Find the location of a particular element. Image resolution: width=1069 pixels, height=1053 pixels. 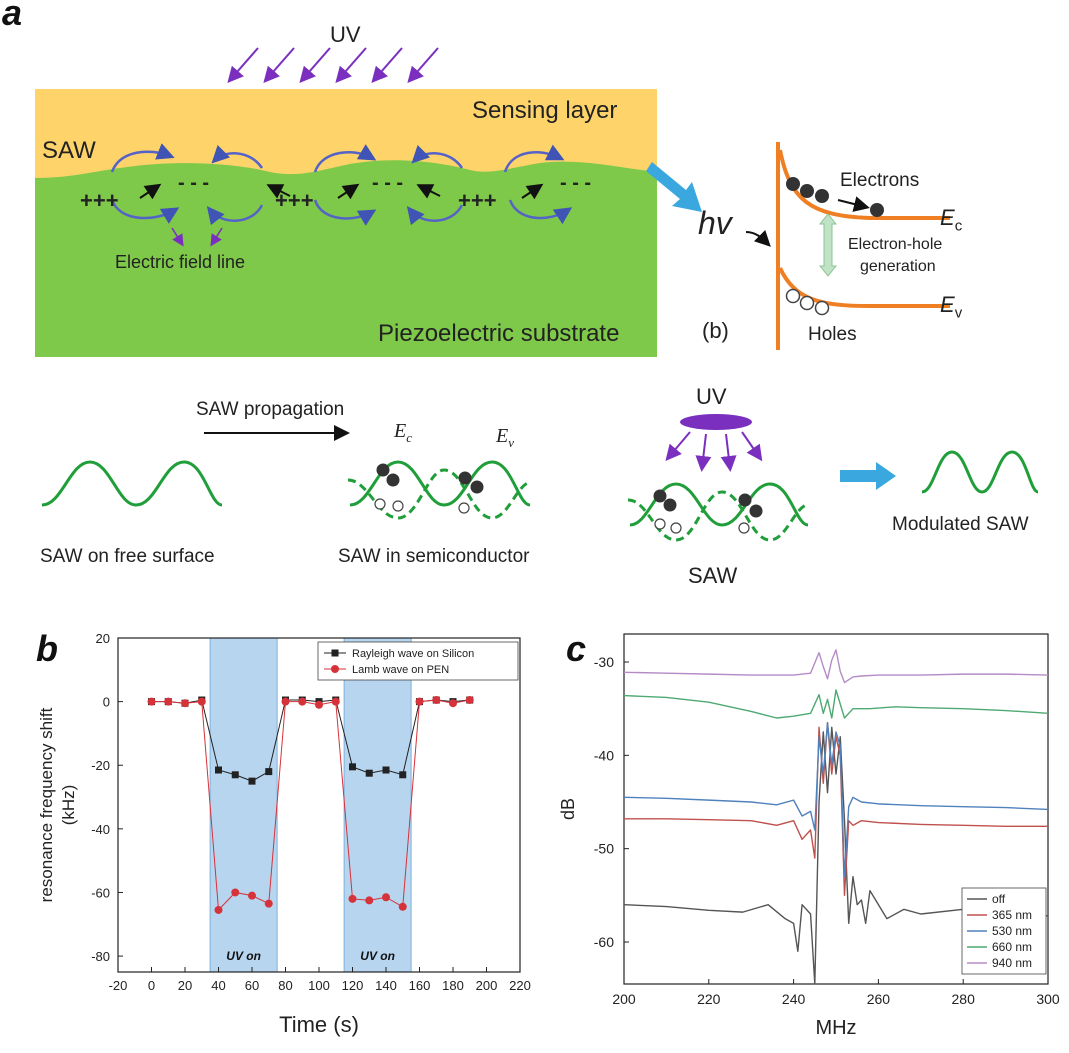

minus-charges-2: - - - is located at coordinates (388, 183).